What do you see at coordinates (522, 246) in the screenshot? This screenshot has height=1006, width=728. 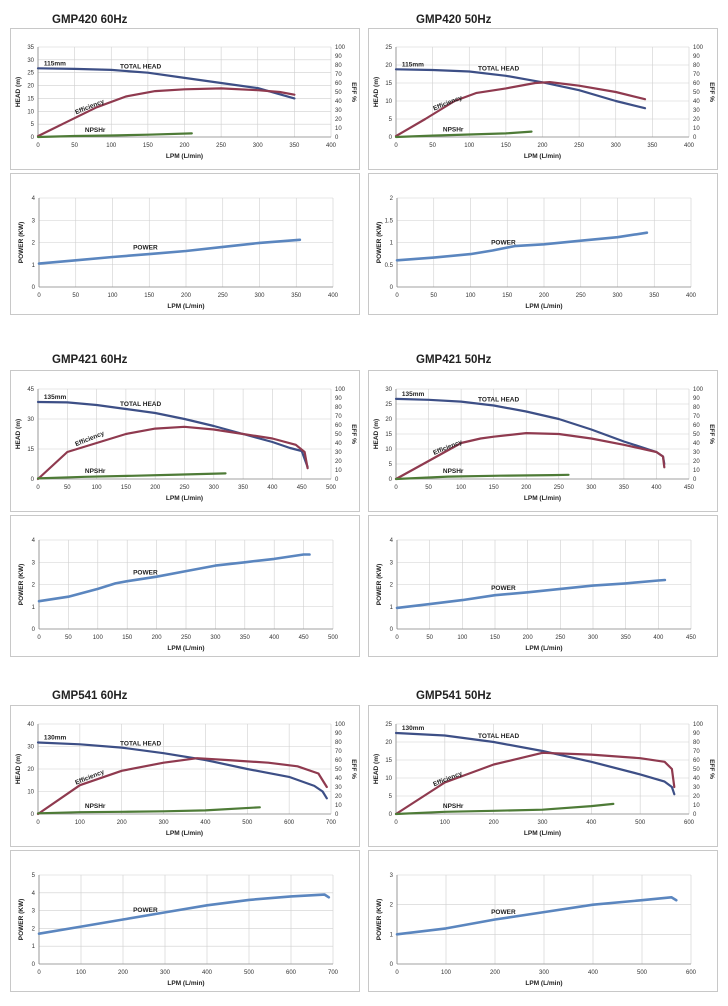 I see `series-line-power` at bounding box center [522, 246].